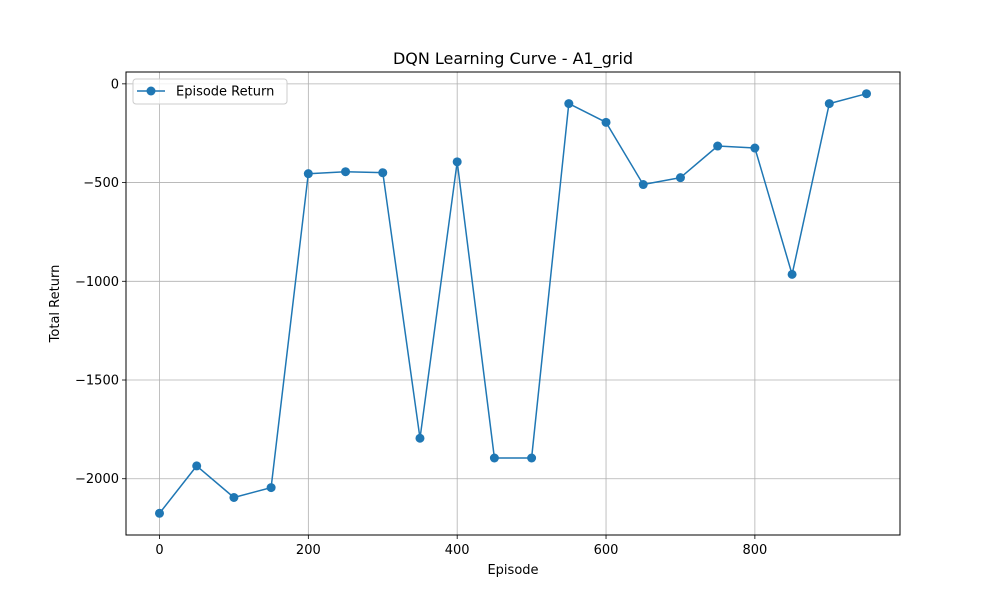 The width and height of the screenshot is (1000, 600). Describe the element at coordinates (225, 92) in the screenshot. I see `legend-label: Episode Return` at that location.